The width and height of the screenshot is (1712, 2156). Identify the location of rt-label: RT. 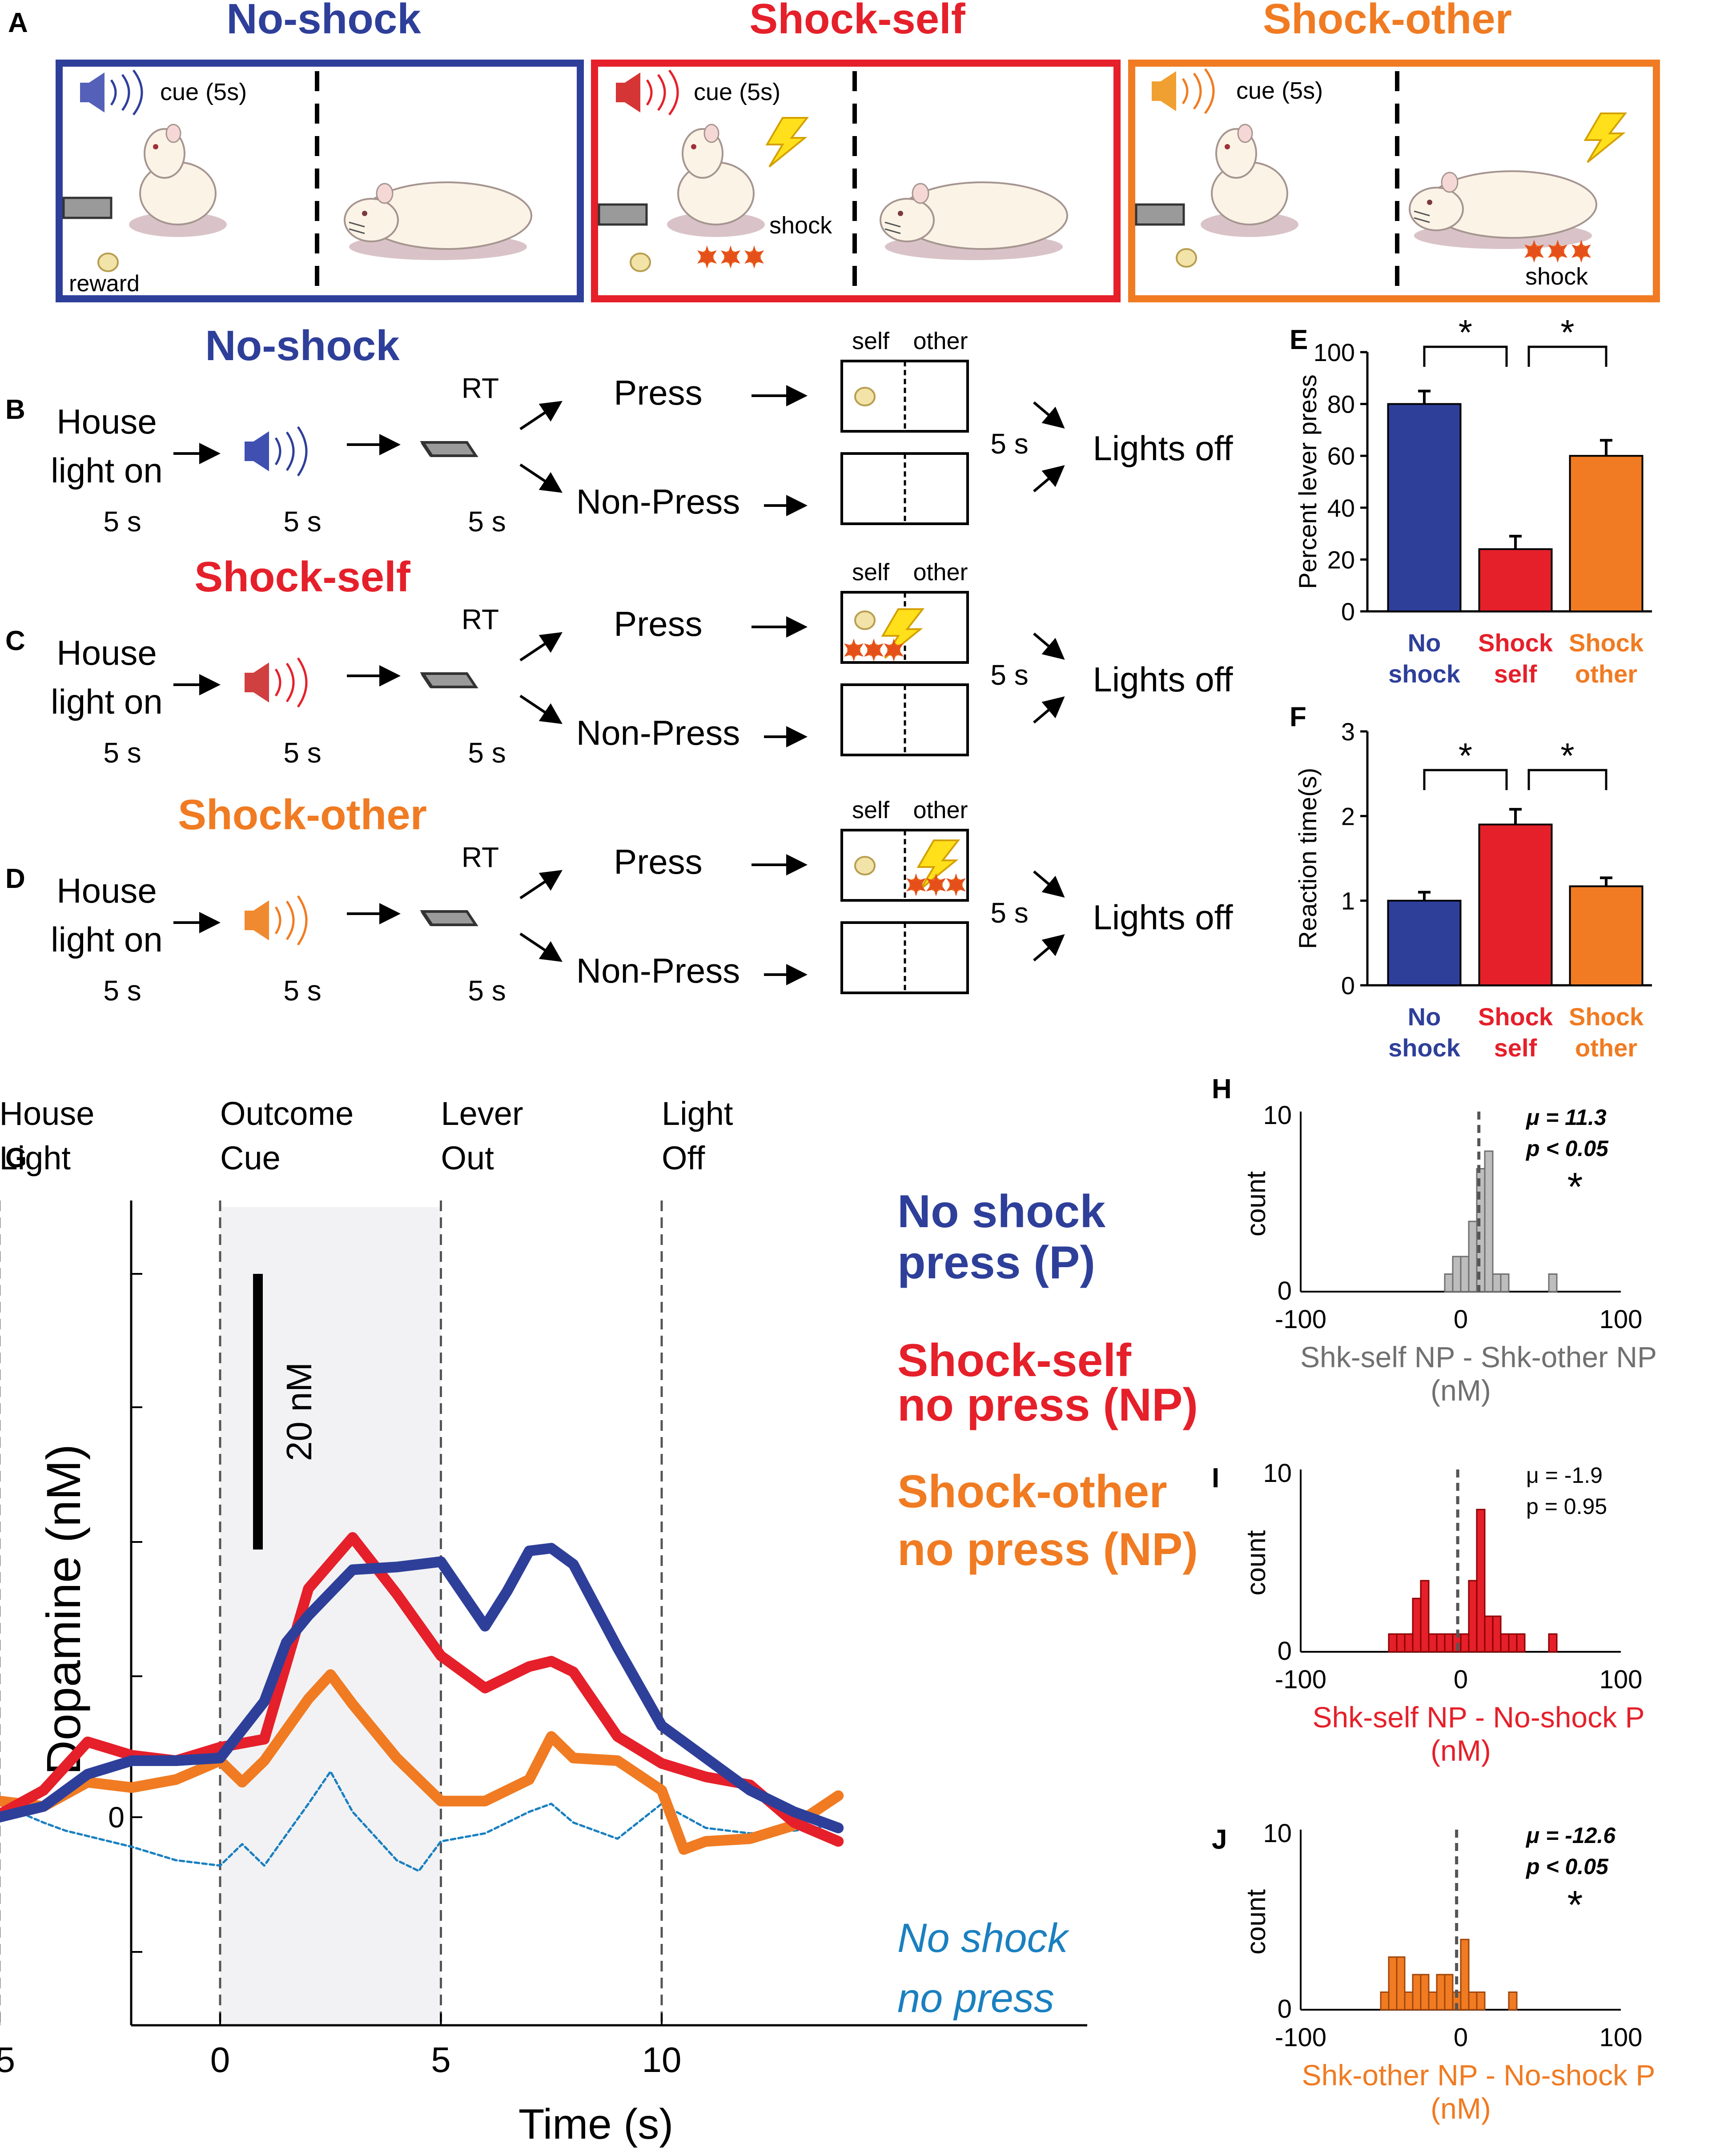
(480, 857).